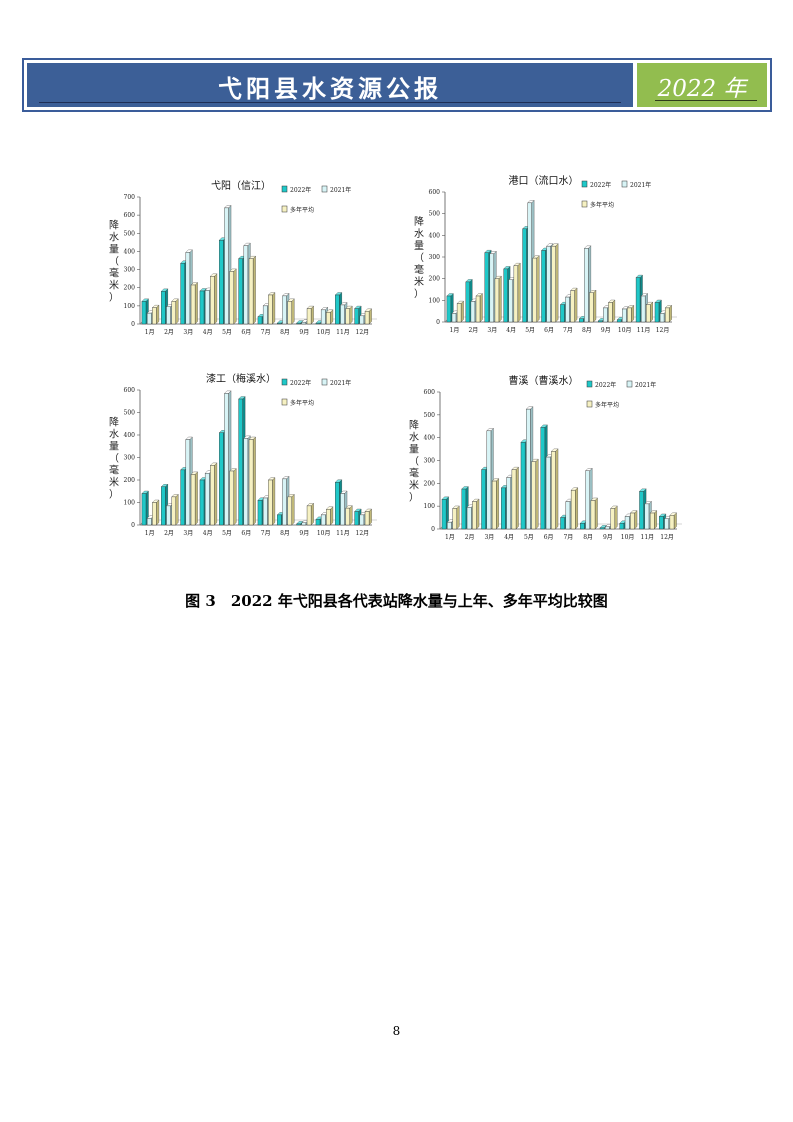  I want to click on report-header: 弋阳县水资源公报 2022 年, so click(397, 85).